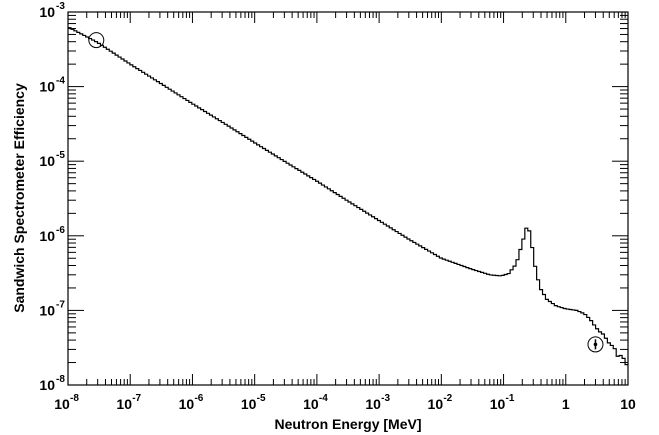  Describe the element at coordinates (60, 81) in the screenshot. I see `y-tick-exponent: -4` at that location.